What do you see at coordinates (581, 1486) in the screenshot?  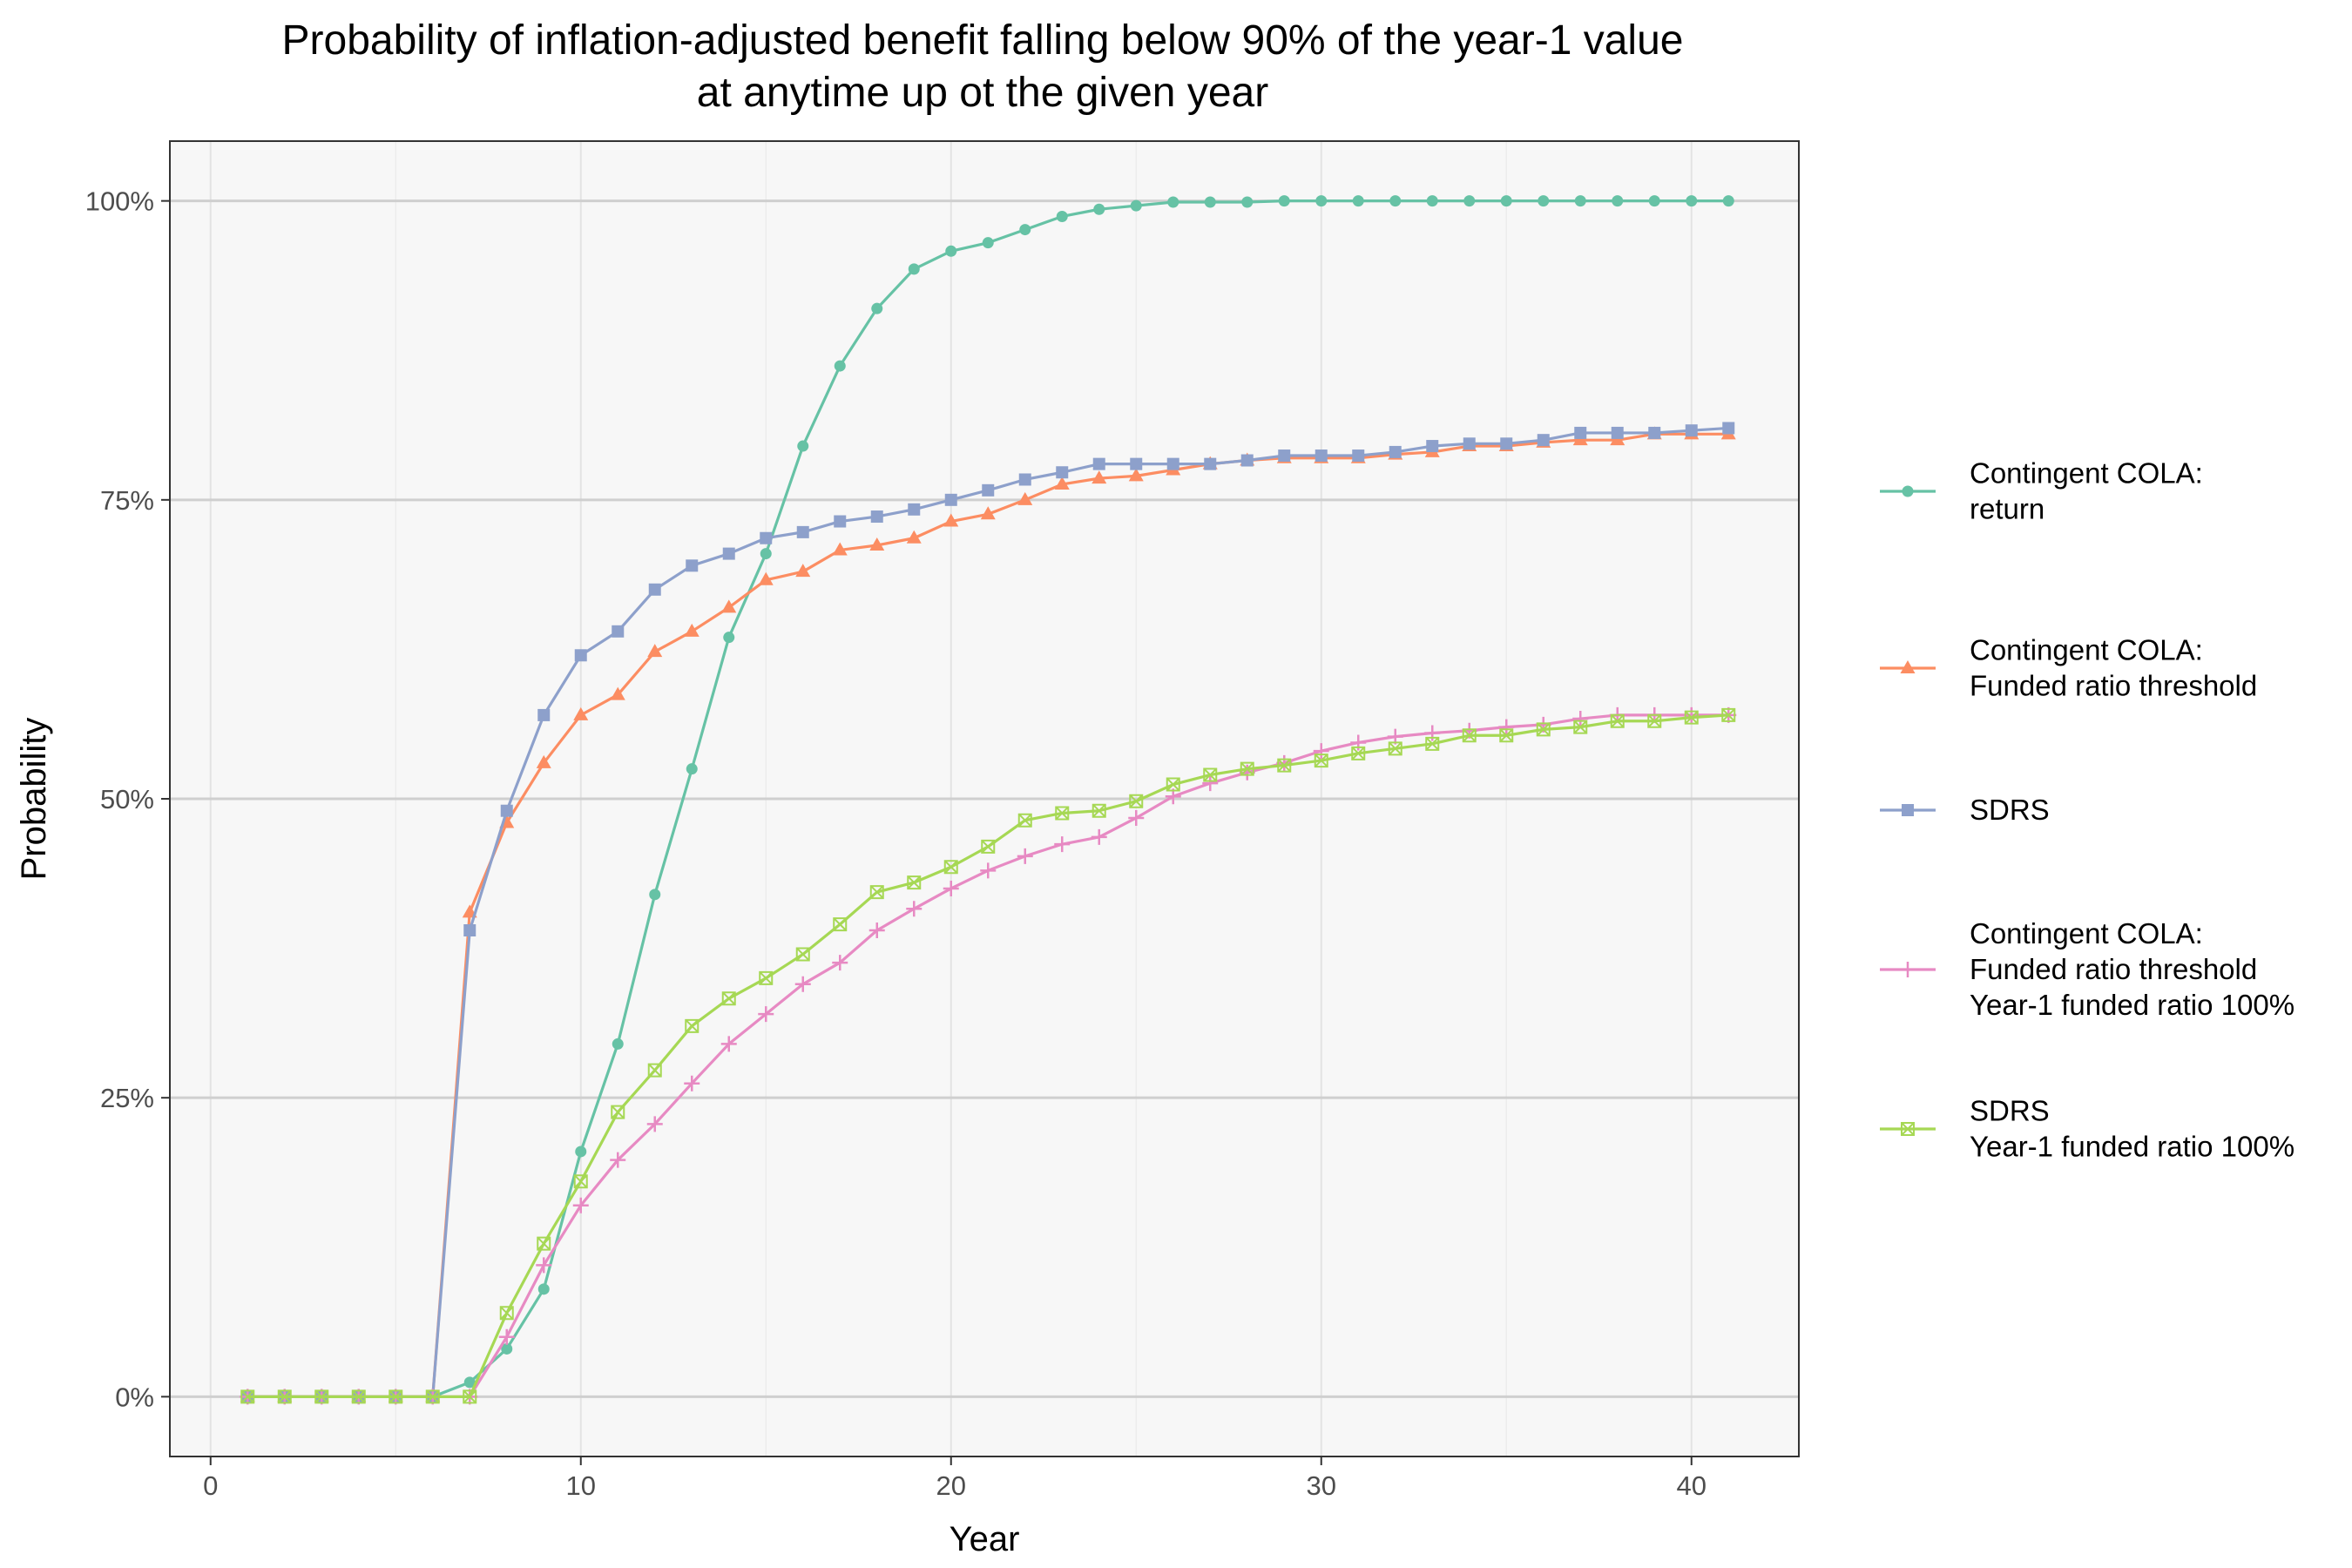 I see `x-tick-label: 10` at bounding box center [581, 1486].